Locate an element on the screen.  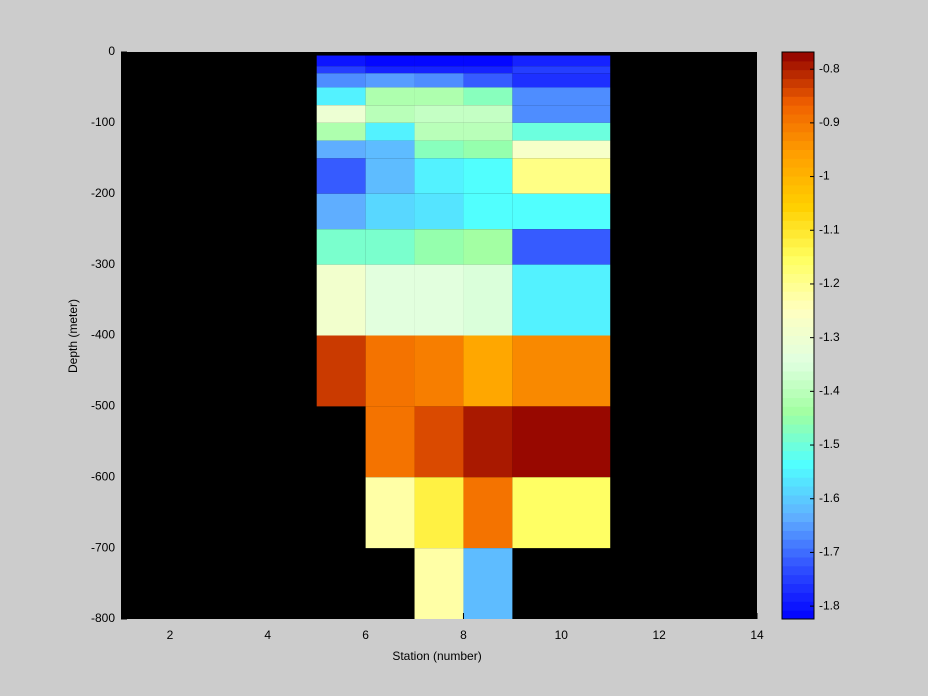
colorbar-tick-label: -1.6 is located at coordinates (829, 498).